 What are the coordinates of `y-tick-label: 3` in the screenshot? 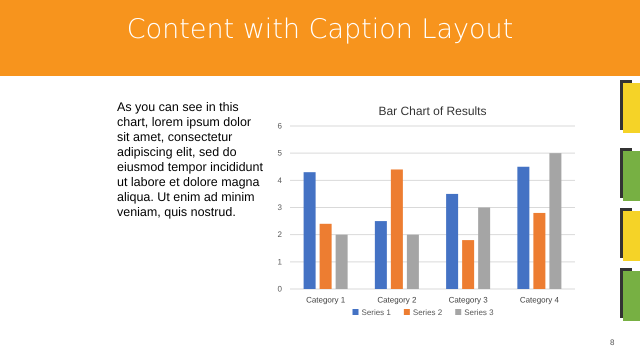 It's located at (280, 207).